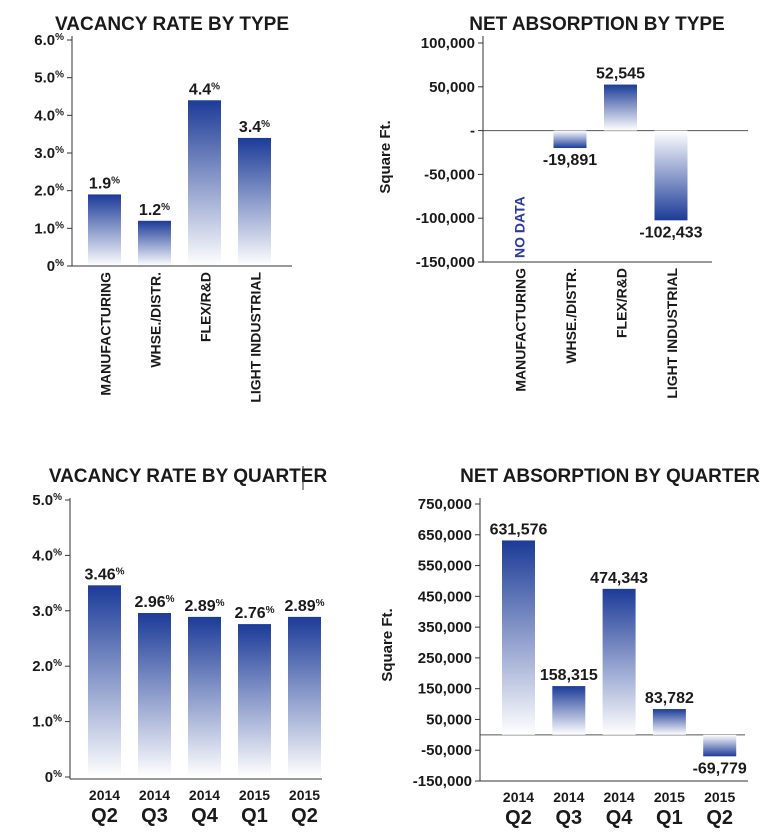  What do you see at coordinates (445, 627) in the screenshot?
I see `y-tick-label: 350,000` at bounding box center [445, 627].